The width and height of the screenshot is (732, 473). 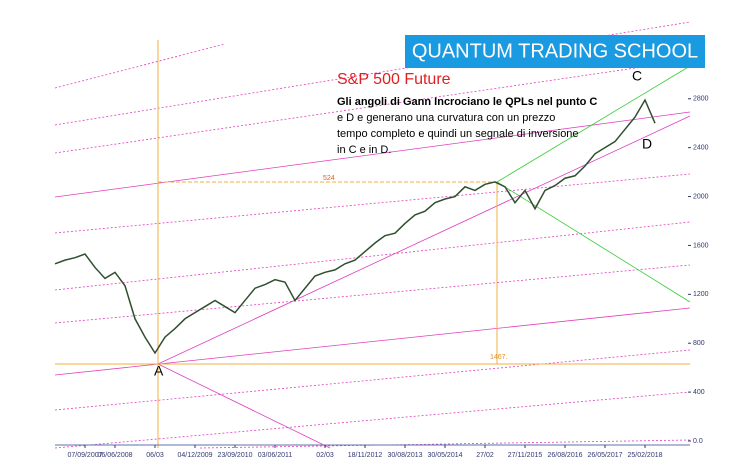 What do you see at coordinates (275, 455) in the screenshot?
I see `x-tick-label: 03/06/2011` at bounding box center [275, 455].